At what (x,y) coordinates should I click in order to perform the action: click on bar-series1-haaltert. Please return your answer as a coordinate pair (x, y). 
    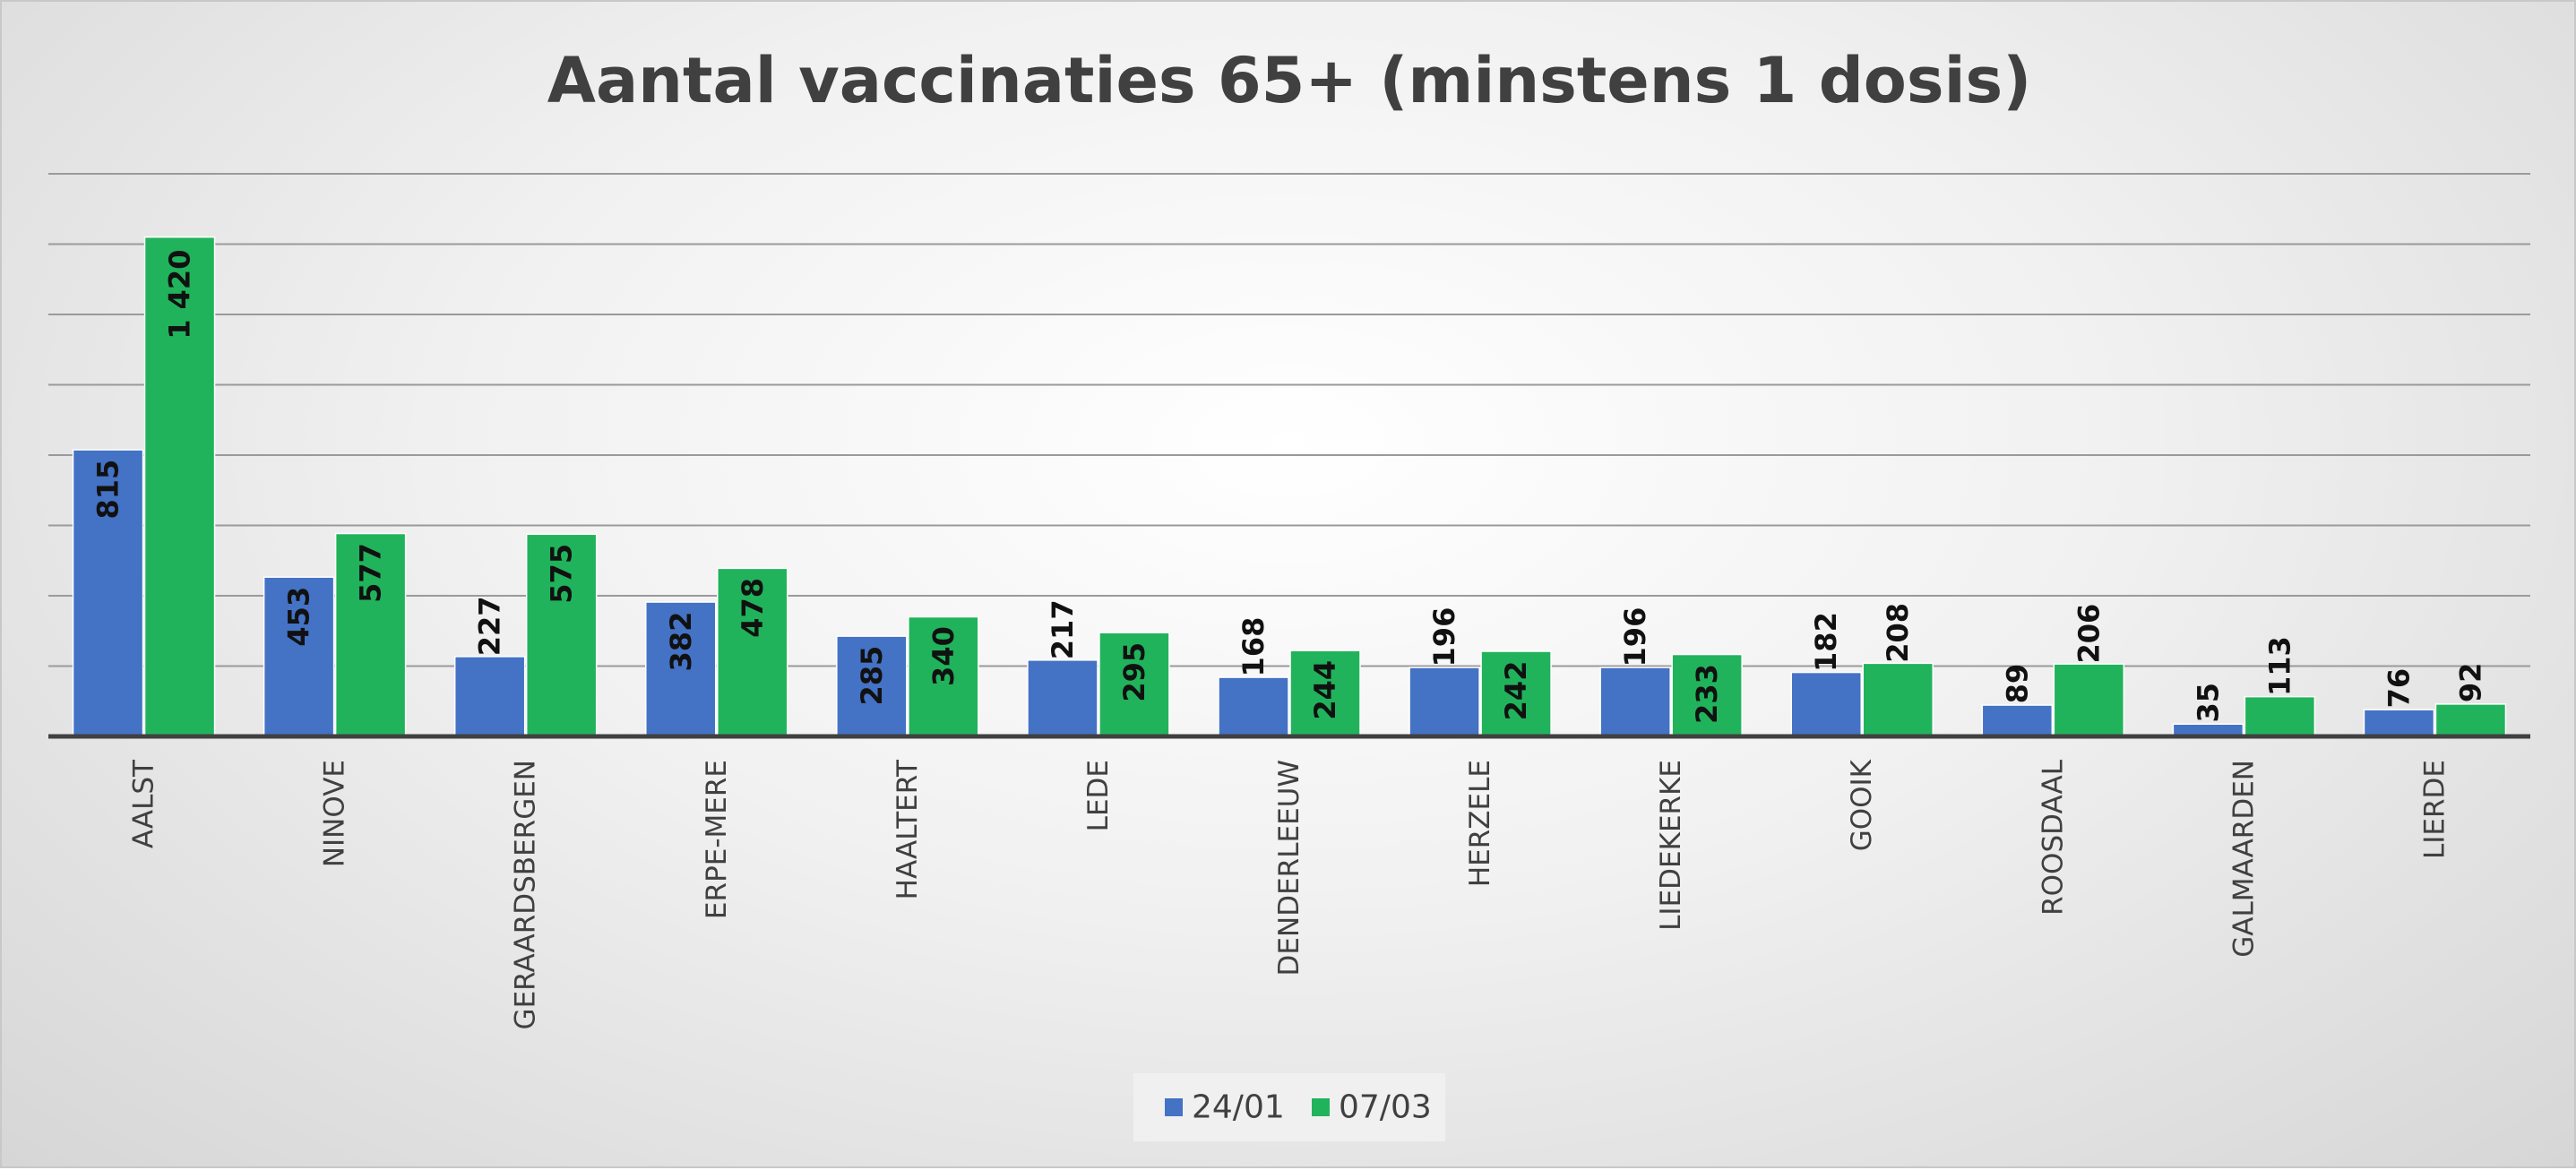
    Looking at the image, I should click on (872, 686).